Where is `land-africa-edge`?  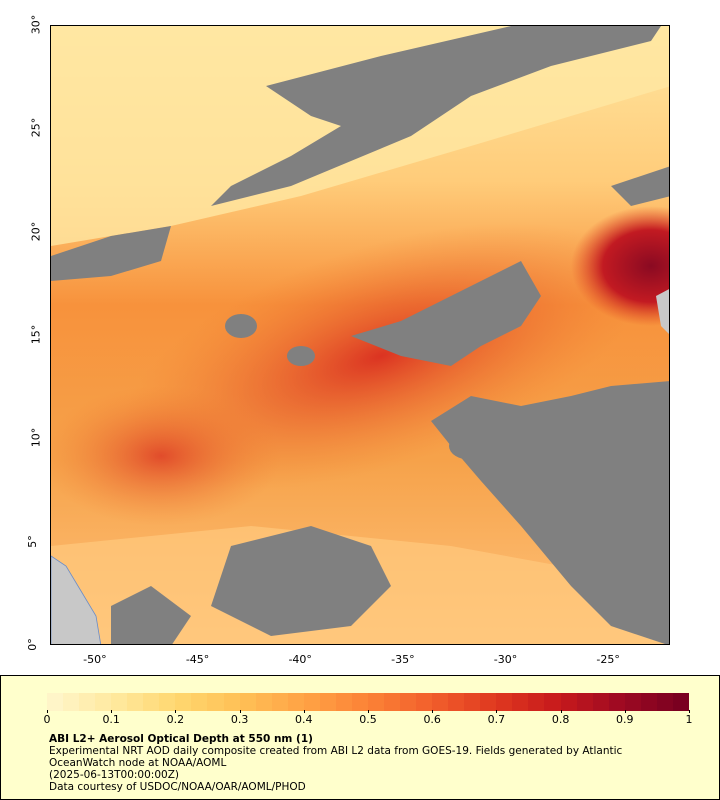
land-africa-edge is located at coordinates (662, 311).